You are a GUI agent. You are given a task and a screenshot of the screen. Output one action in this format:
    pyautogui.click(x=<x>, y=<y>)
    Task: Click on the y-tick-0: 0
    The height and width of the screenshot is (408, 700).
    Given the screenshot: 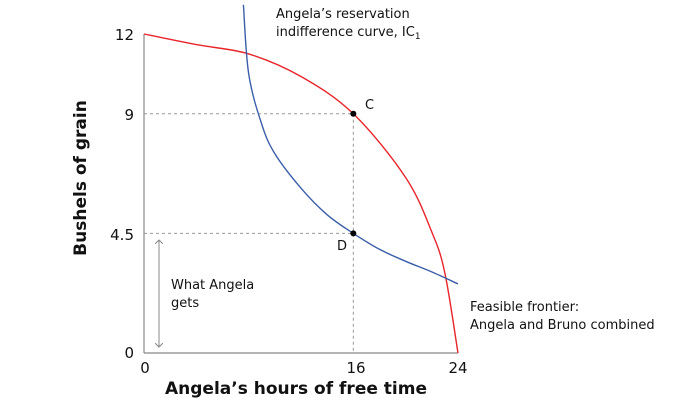 What is the action you would take?
    pyautogui.click(x=129, y=353)
    